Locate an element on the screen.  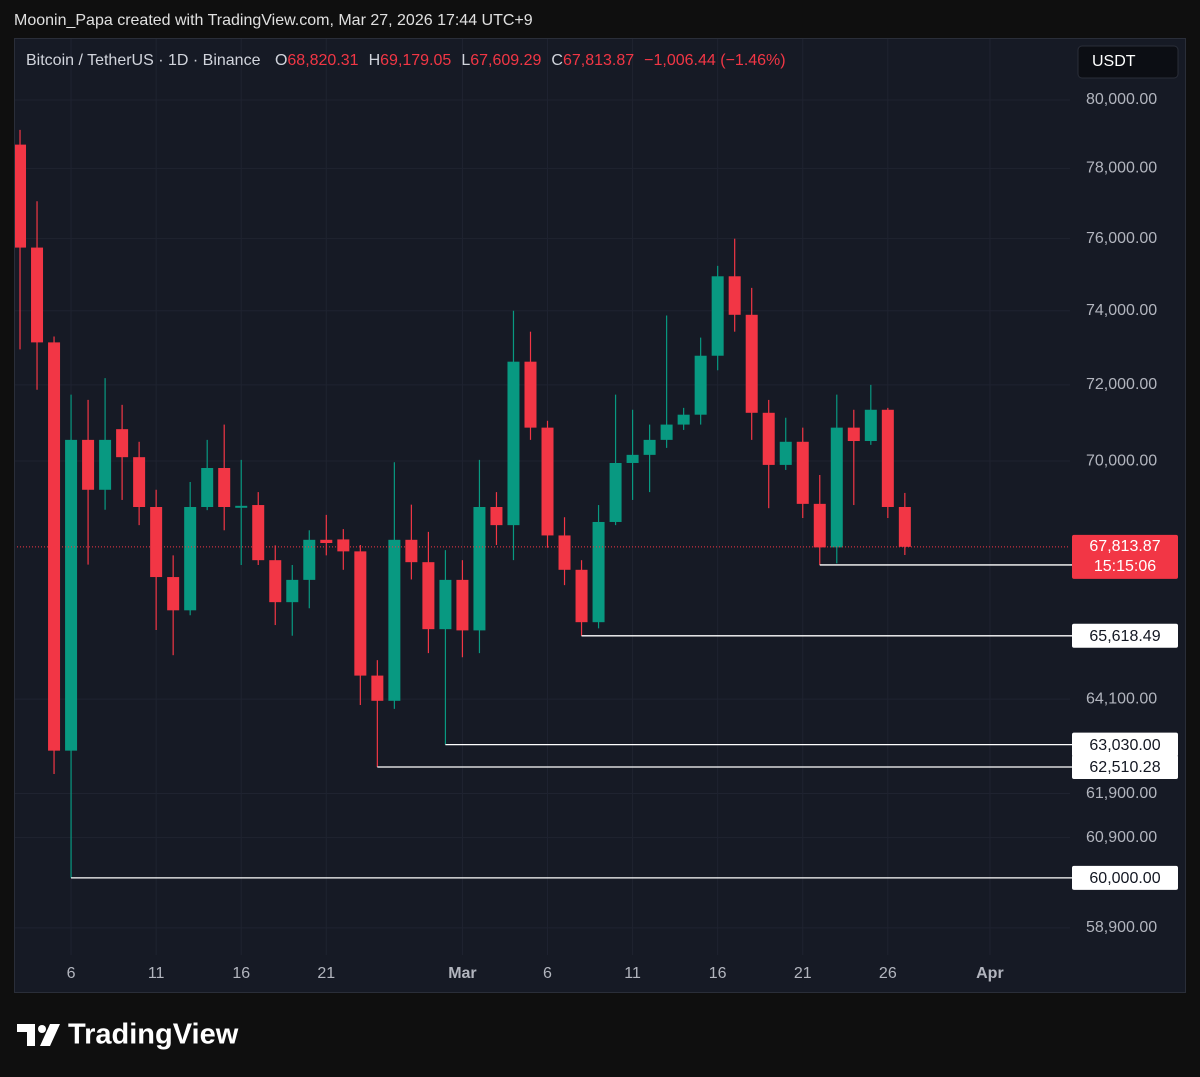
y-tick-label: 78,000.00 is located at coordinates (1121, 168).